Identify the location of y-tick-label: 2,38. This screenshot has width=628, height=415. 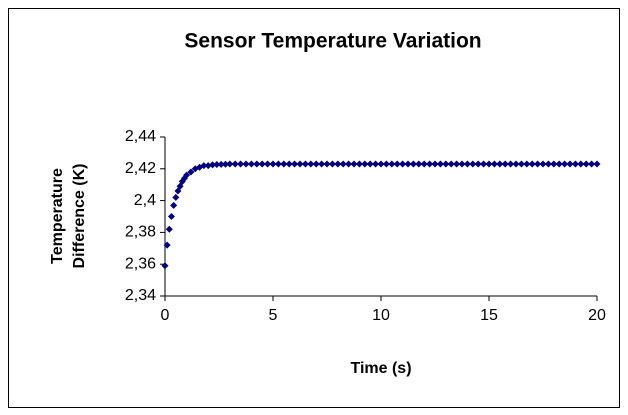
(140, 232).